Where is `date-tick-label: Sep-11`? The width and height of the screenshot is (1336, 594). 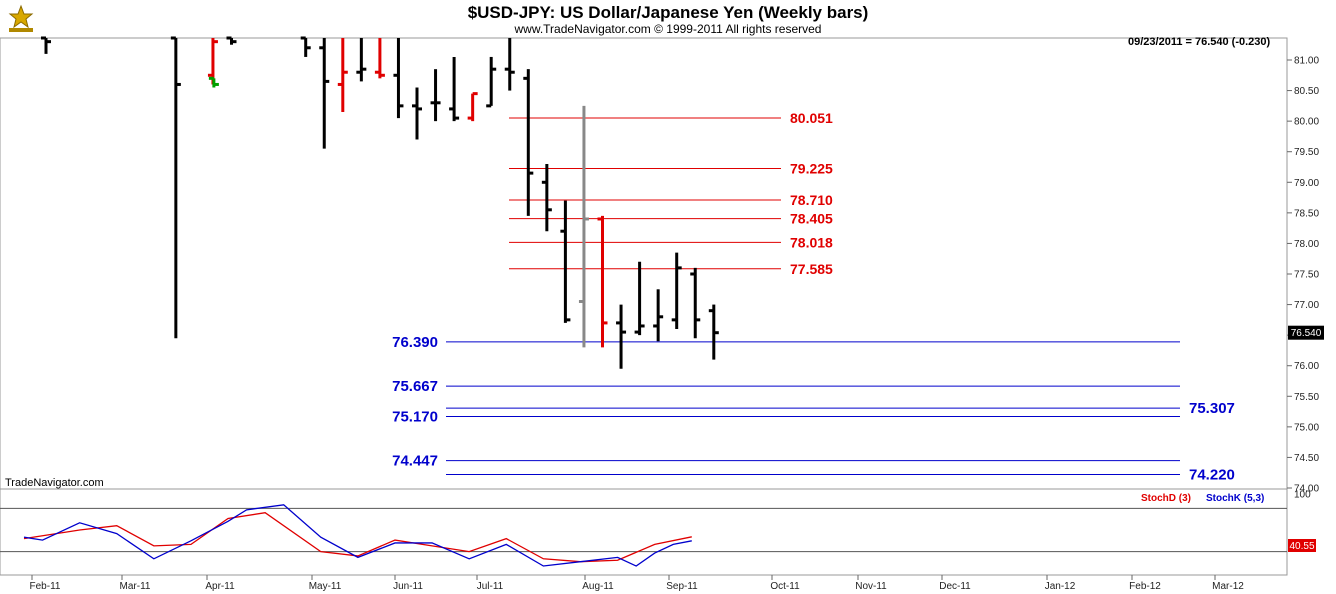 date-tick-label: Sep-11 is located at coordinates (682, 586).